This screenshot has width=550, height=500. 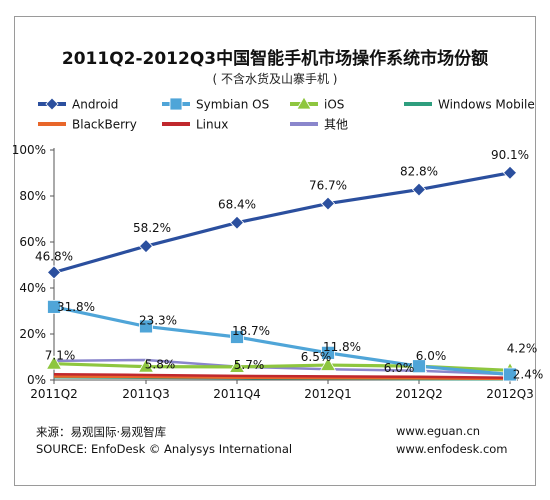 I want to click on x-tick-label-4: 2012Q2, so click(x=419, y=394).